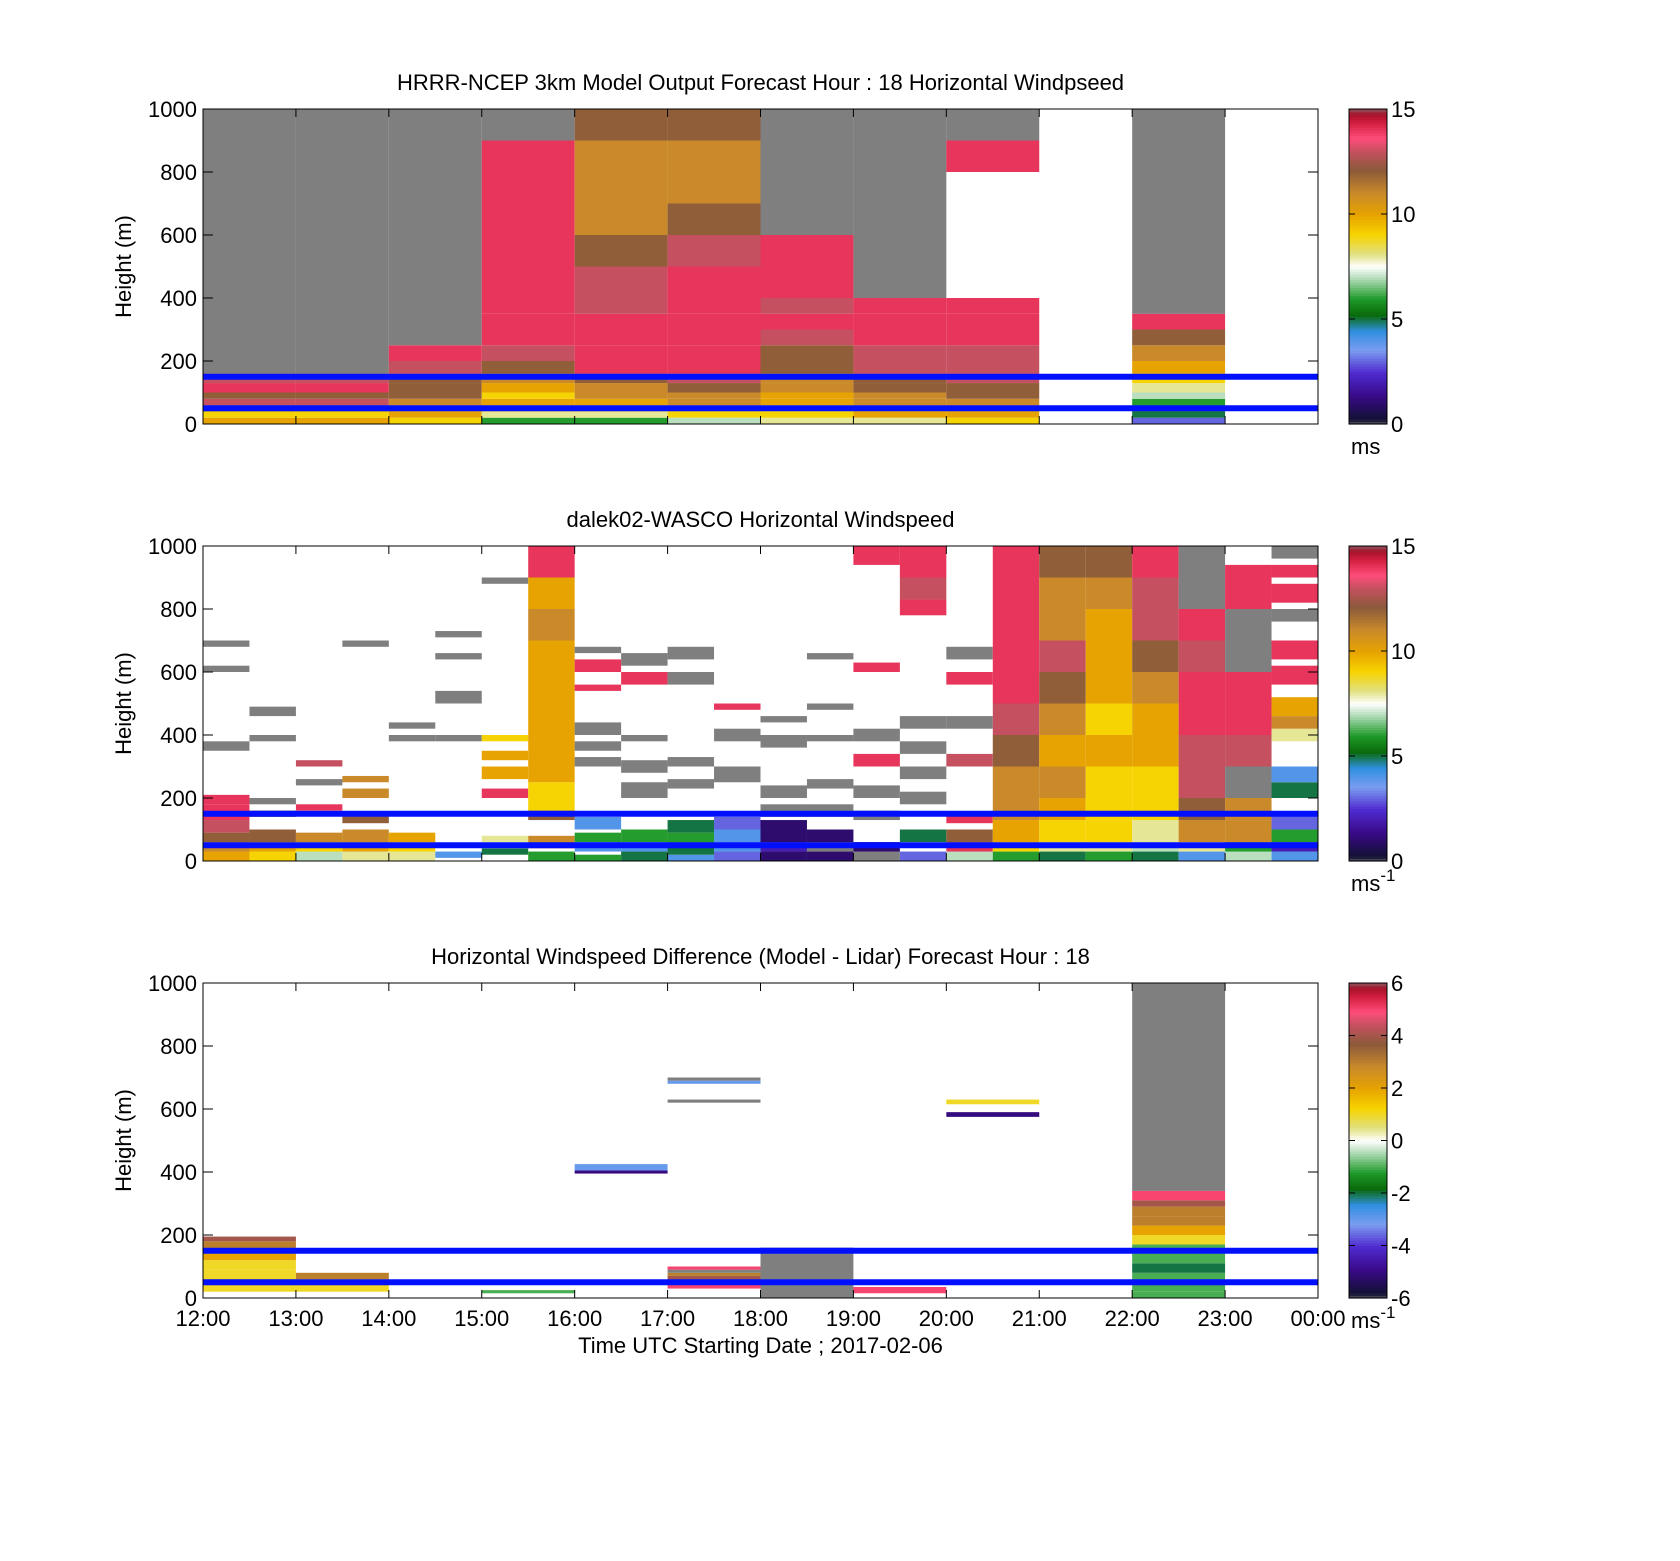 This screenshot has height=1561, width=1680. I want to click on y-tick-label: 400, so click(178, 298).